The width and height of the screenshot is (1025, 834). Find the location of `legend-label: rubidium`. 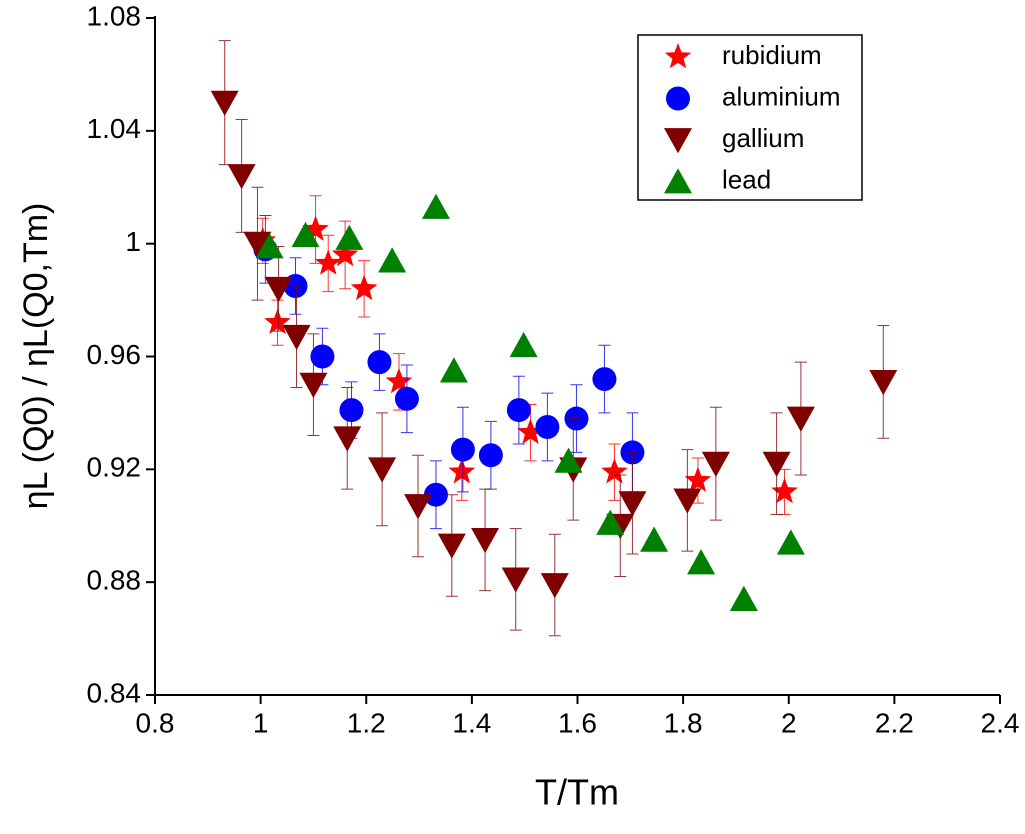

legend-label: rubidium is located at coordinates (772, 55).